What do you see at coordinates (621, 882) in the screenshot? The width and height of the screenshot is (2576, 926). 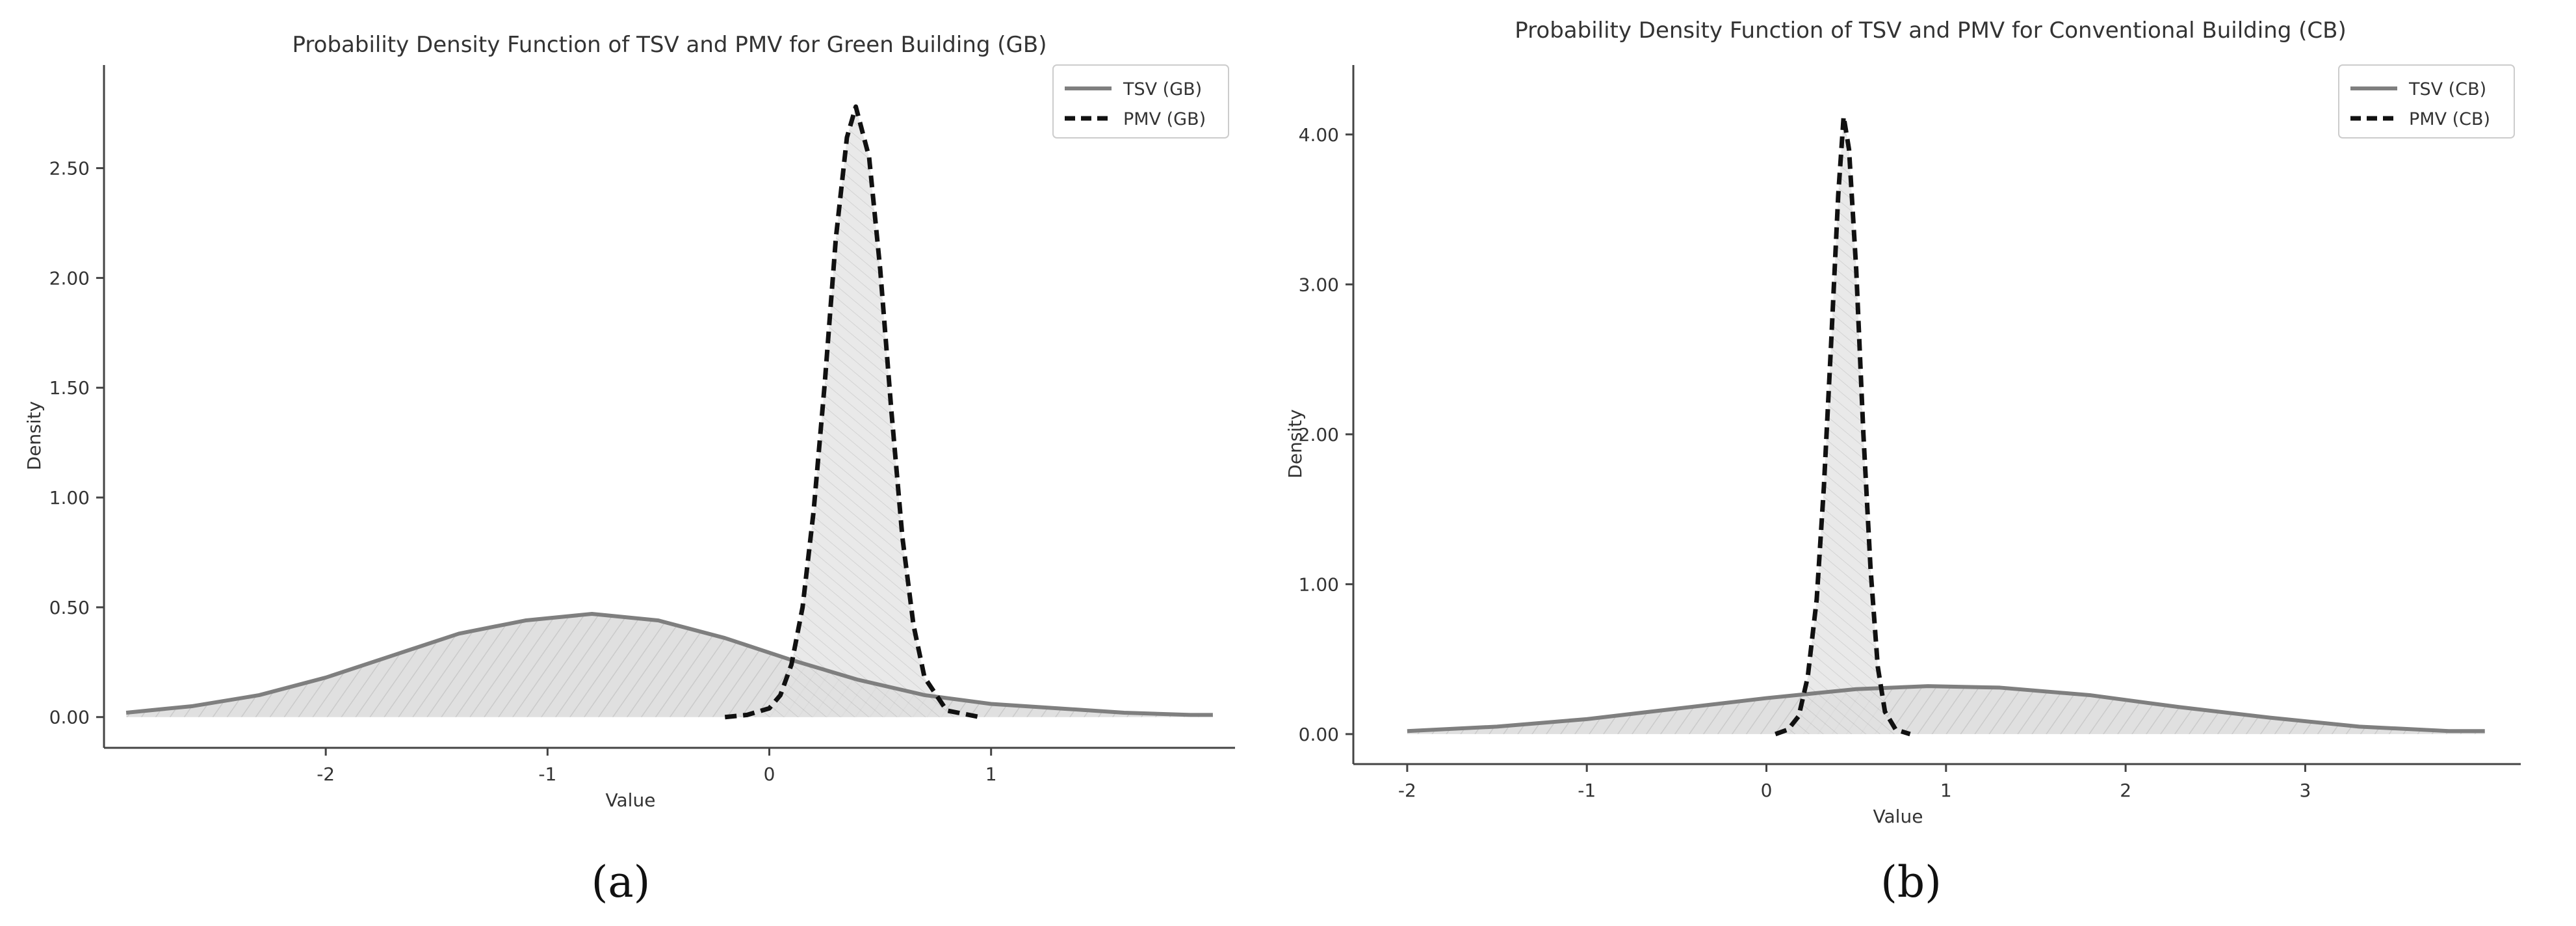 I see `panel-a-caption: (a)` at bounding box center [621, 882].